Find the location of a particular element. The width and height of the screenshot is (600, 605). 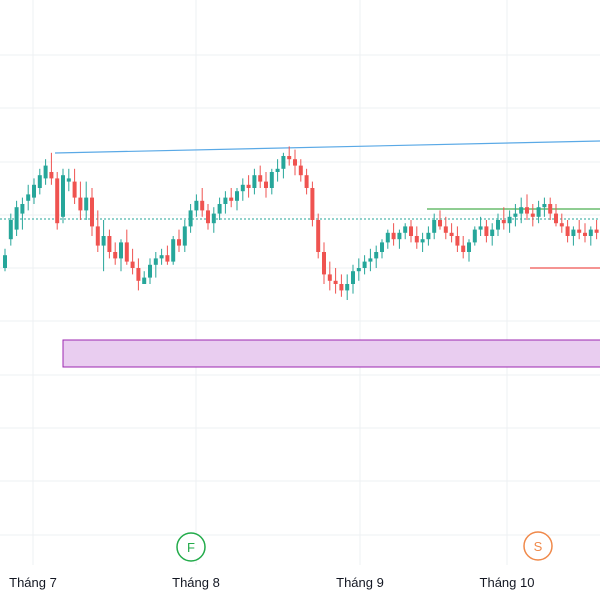

support-zone is located at coordinates (331, 353).